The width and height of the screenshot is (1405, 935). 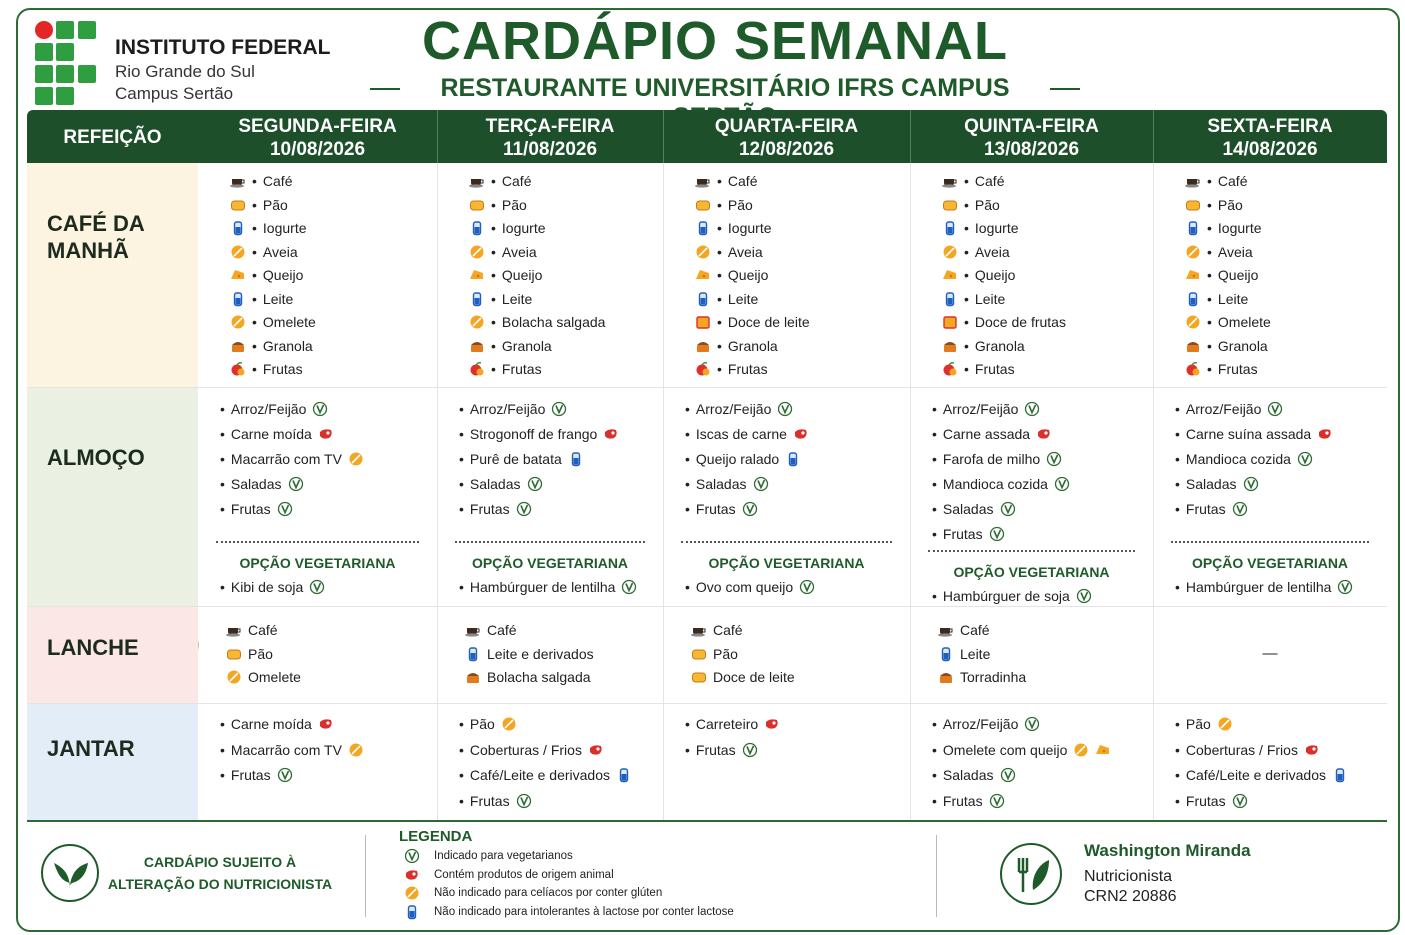 What do you see at coordinates (537, 322) in the screenshot?
I see `menu-item: • Bolacha salgada` at bounding box center [537, 322].